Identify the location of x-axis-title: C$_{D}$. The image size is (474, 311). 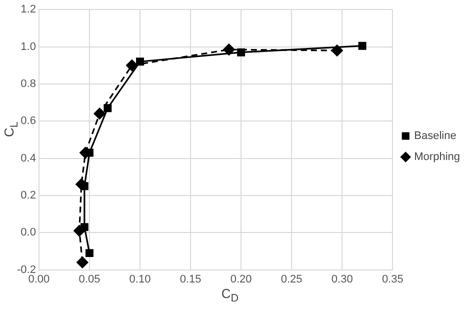
(230, 295).